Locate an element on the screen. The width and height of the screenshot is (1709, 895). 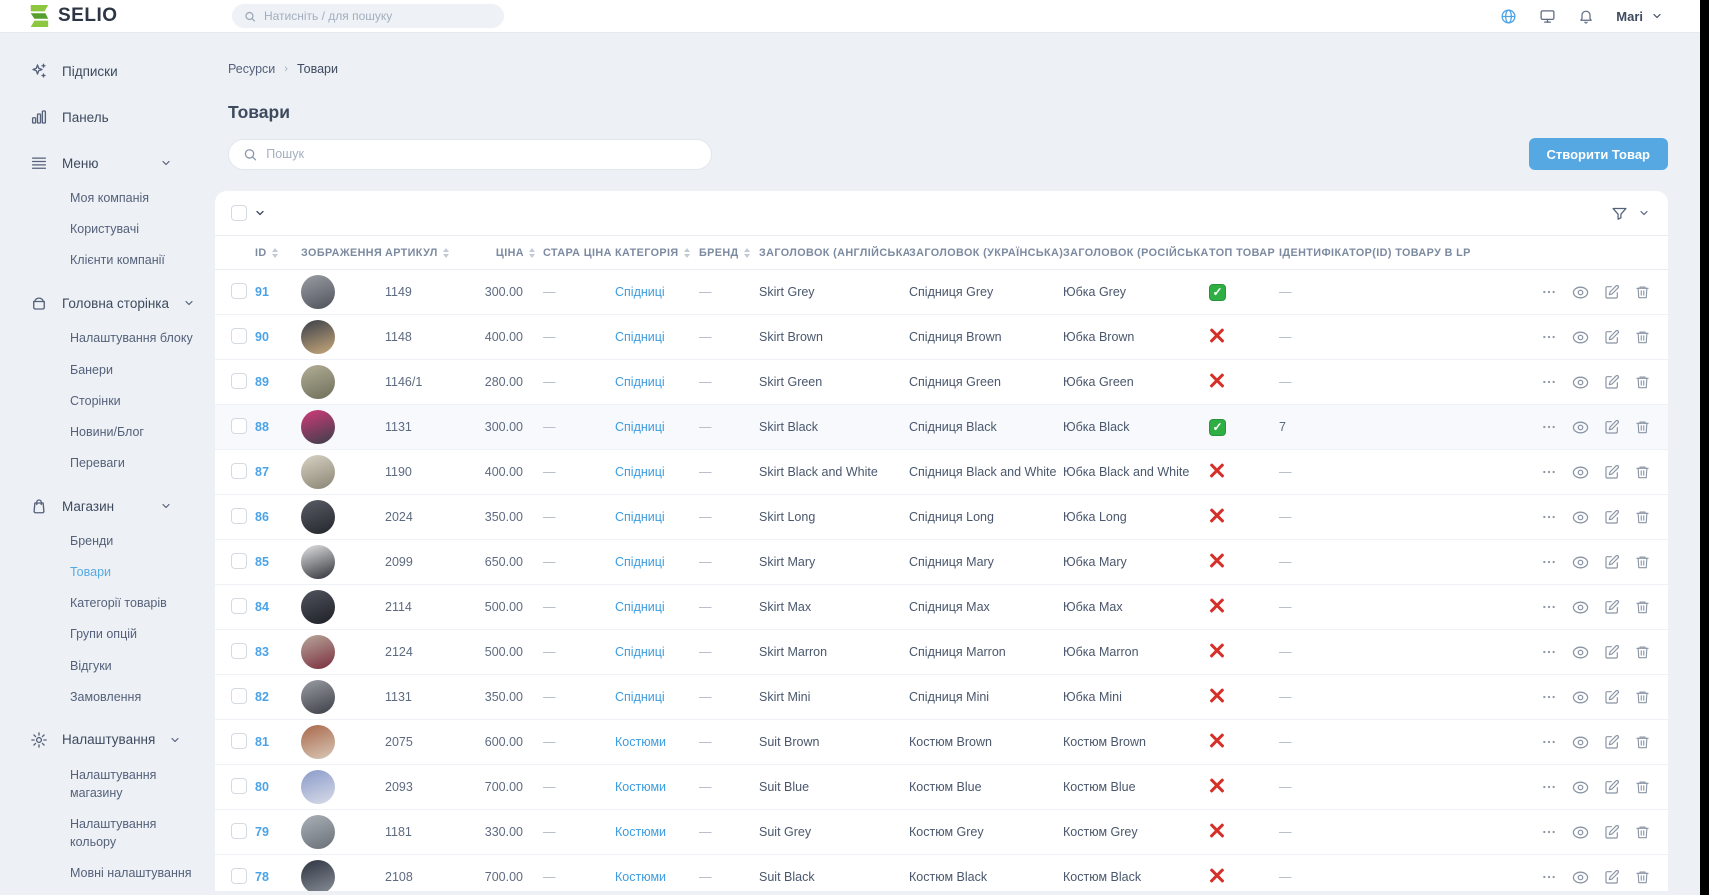
language-globe-icon is located at coordinates (1508, 16).